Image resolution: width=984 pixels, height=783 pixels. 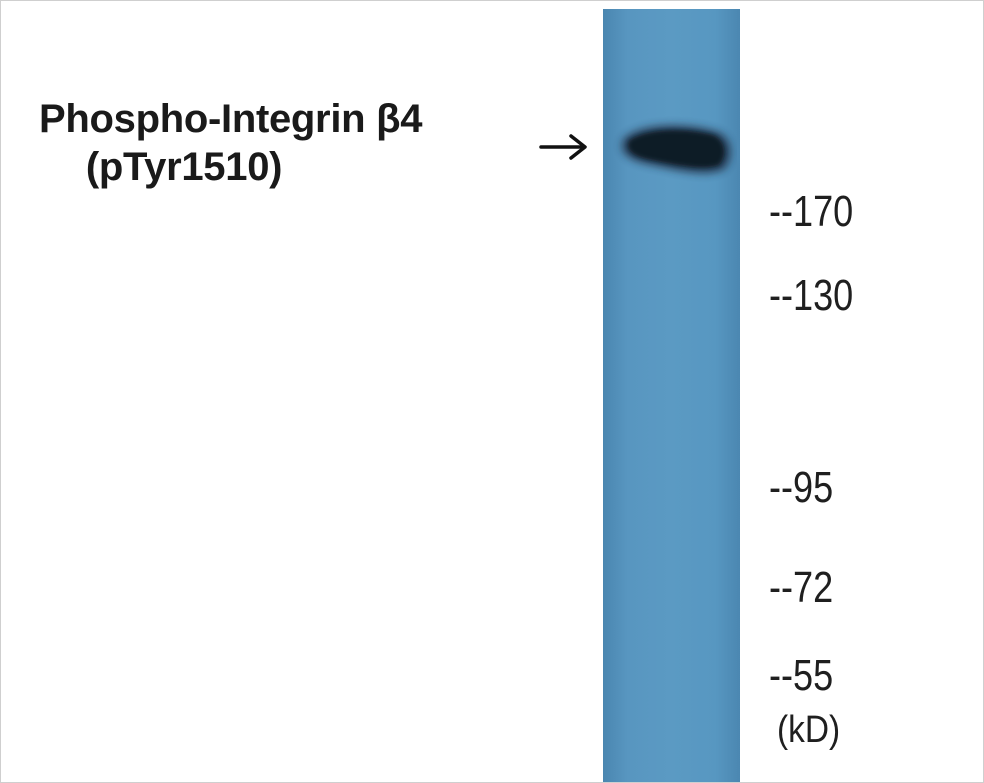 I want to click on marker-170: --170, so click(x=811, y=211).